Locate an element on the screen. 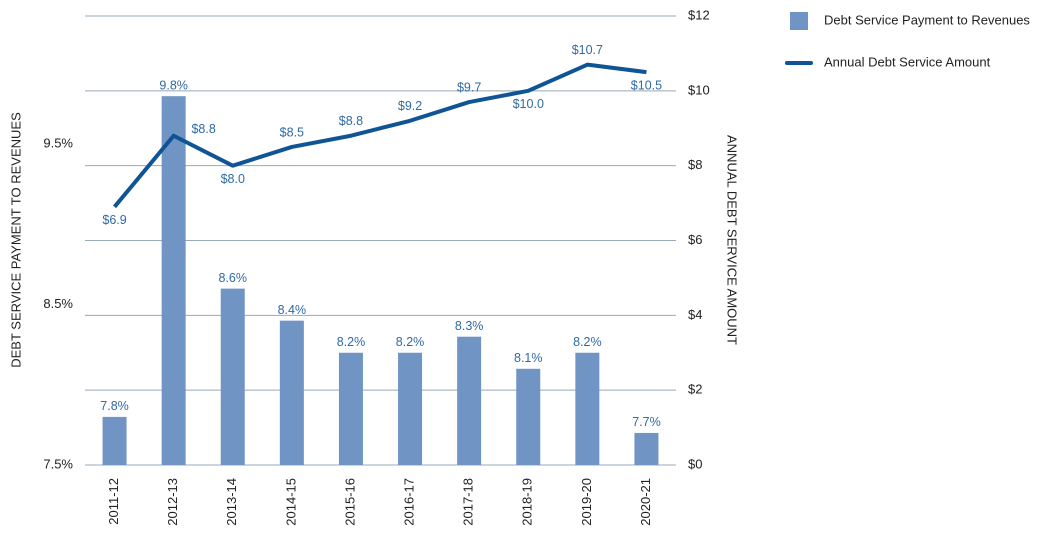 The image size is (1057, 539). y-tick-label: 8.5% is located at coordinates (58, 303).